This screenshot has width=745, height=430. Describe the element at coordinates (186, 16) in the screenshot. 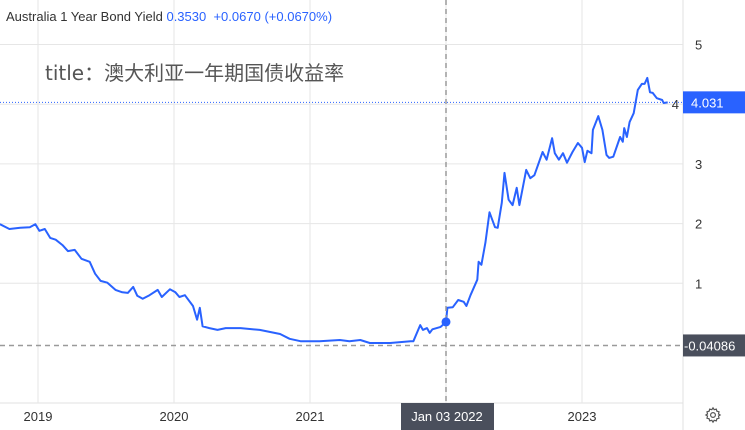

I see `legend-last-value: 0.3530` at that location.